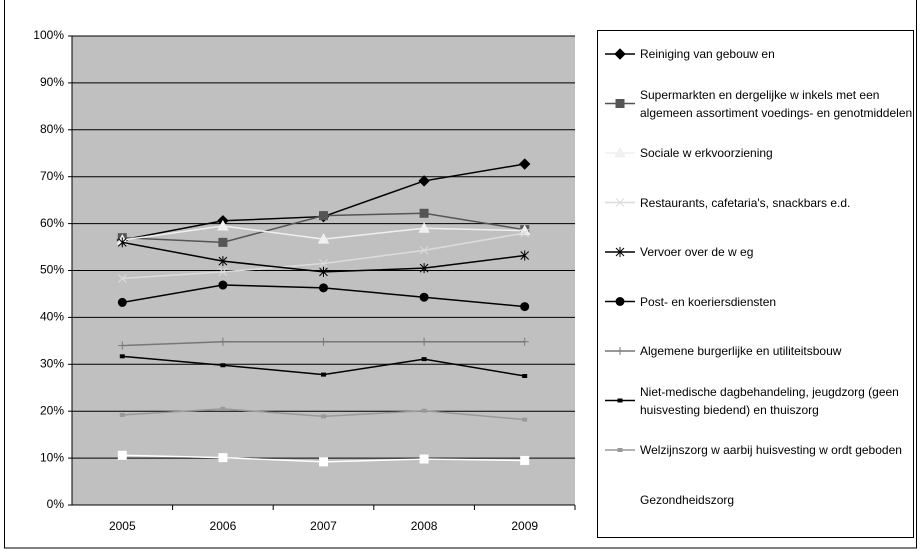 The height and width of the screenshot is (553, 921). Describe the element at coordinates (52, 129) in the screenshot. I see `y-tick-label: 80%` at that location.